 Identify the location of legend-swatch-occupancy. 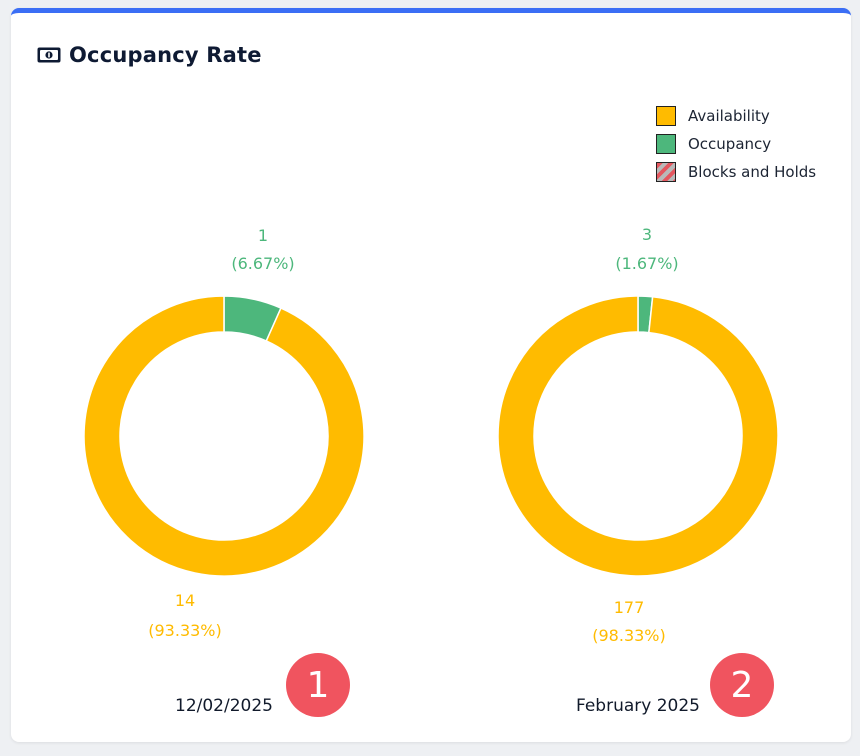
(666, 144).